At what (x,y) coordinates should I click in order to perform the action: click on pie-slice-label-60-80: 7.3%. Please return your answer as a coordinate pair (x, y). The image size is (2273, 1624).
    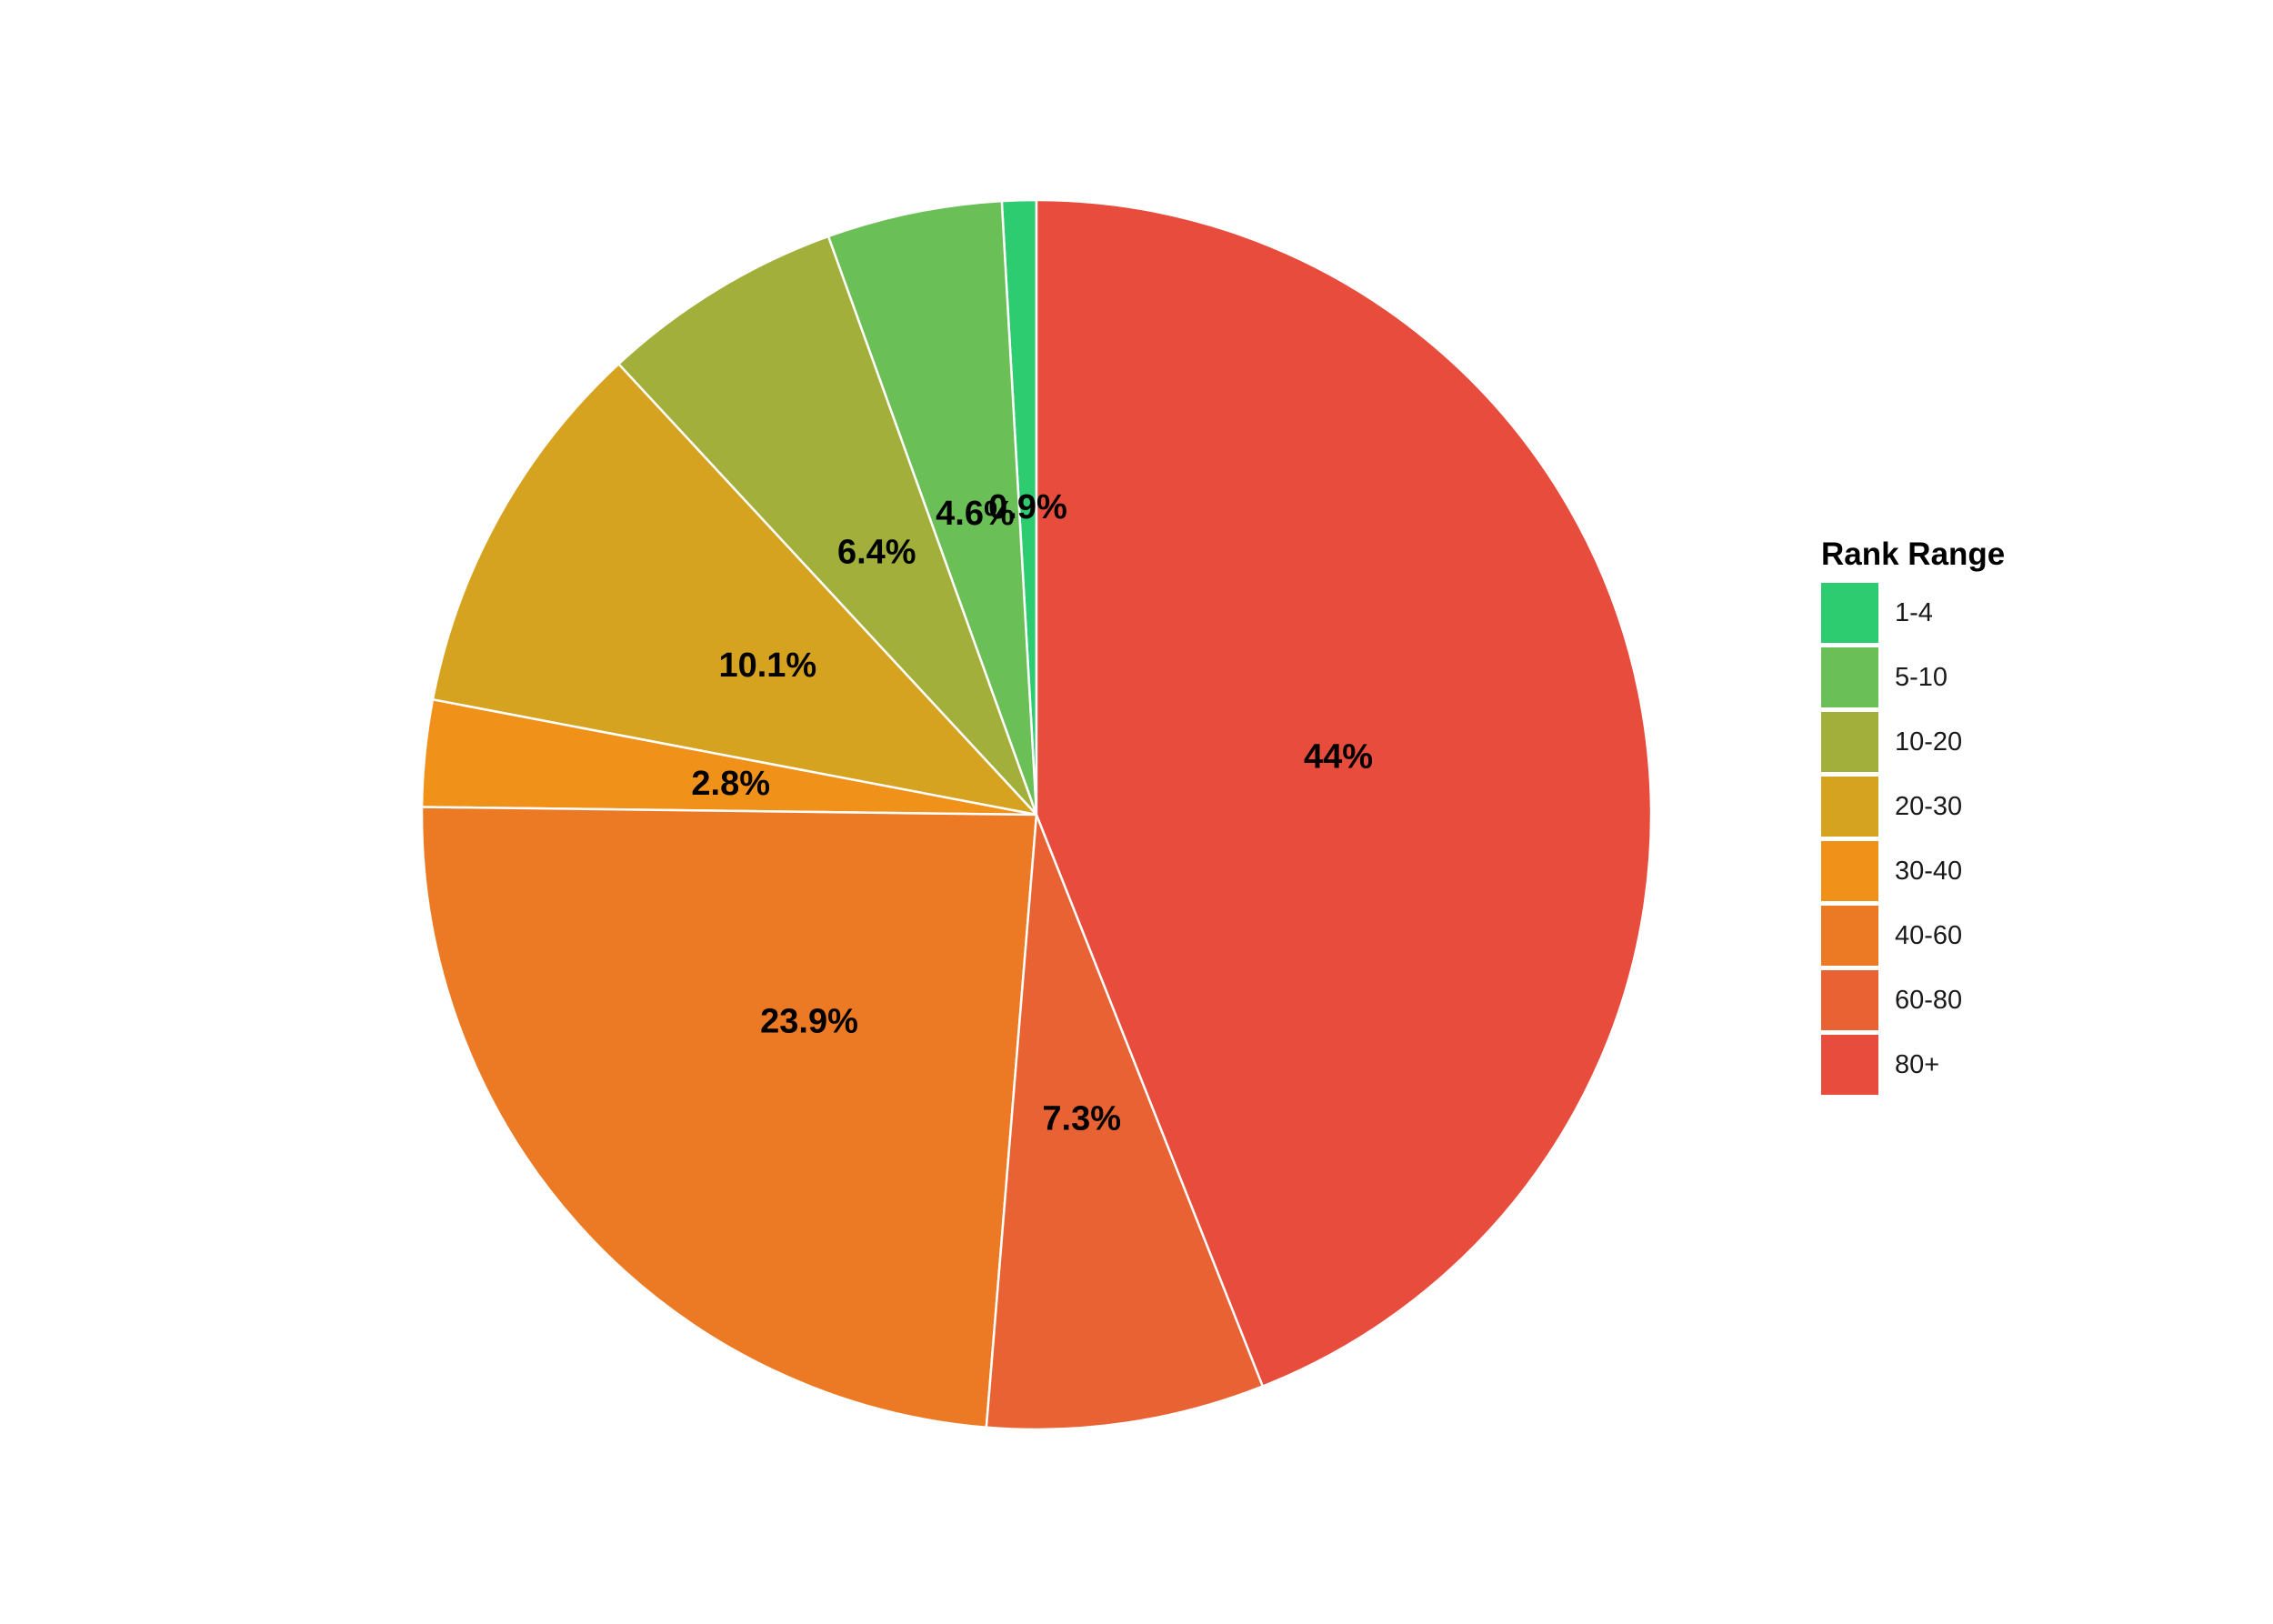
    Looking at the image, I should click on (1081, 1118).